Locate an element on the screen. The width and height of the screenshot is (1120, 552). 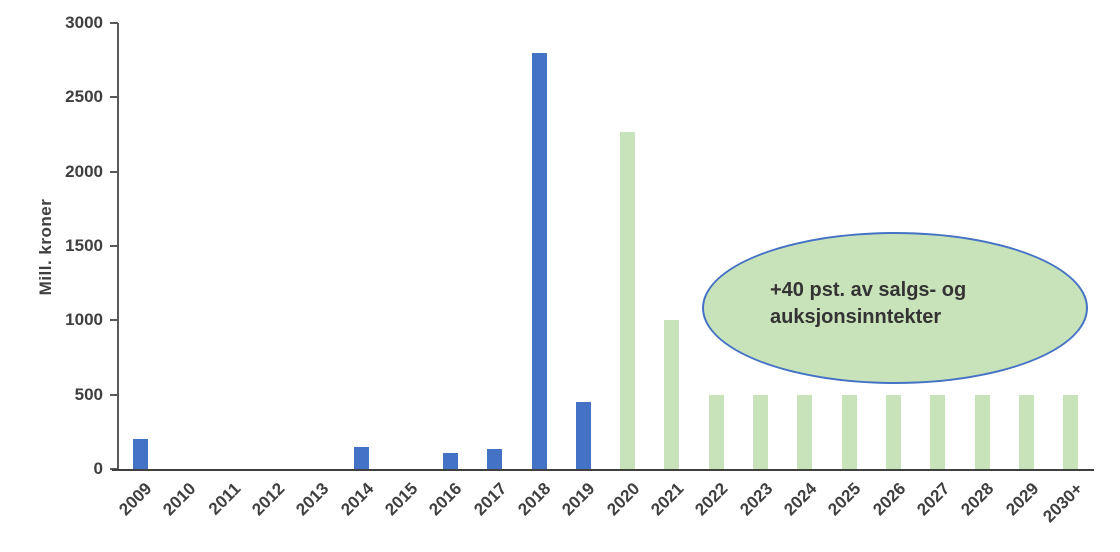
bar-2025 is located at coordinates (849, 431).